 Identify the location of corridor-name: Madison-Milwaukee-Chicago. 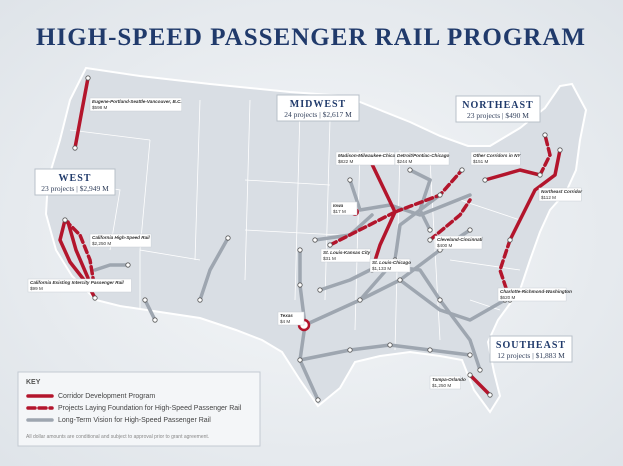
(369, 155).